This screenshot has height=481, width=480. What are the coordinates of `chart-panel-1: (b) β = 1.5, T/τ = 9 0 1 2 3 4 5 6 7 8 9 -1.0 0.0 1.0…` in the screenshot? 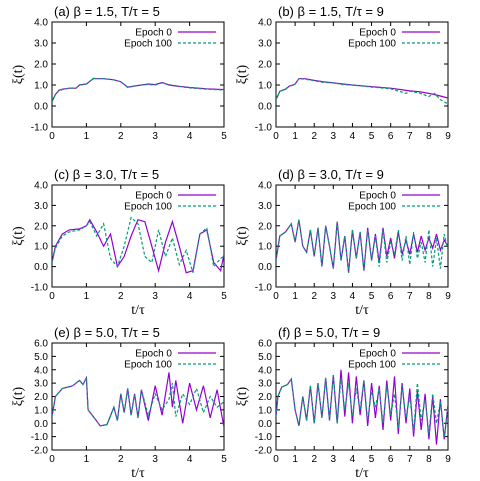 It's located at (343, 73).